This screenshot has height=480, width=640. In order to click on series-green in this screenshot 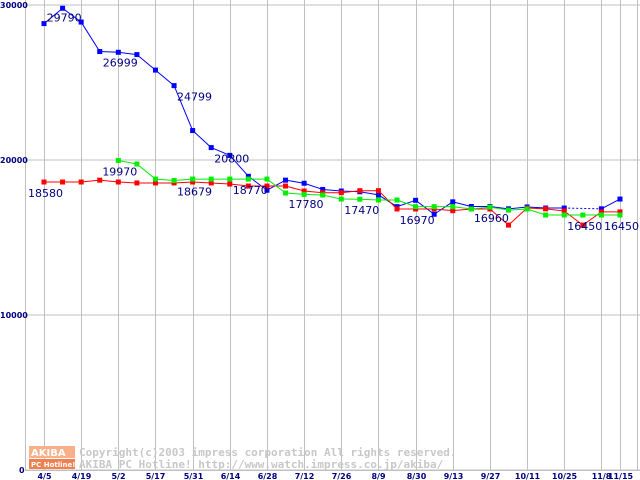, I will do `click(369, 187)`.